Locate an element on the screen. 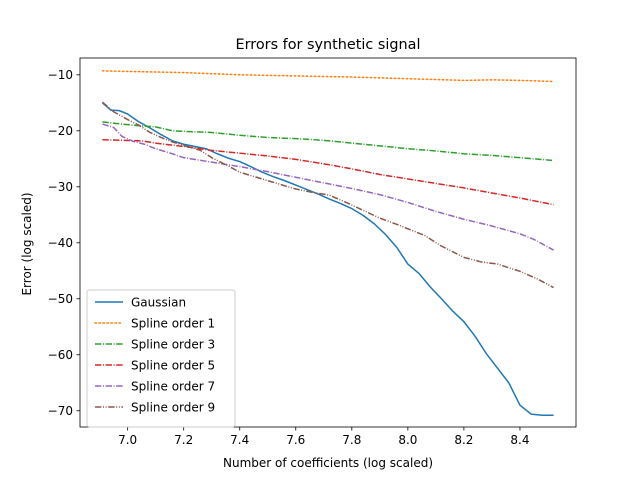 The width and height of the screenshot is (640, 480). legend-label-0: Gaussian is located at coordinates (158, 302).